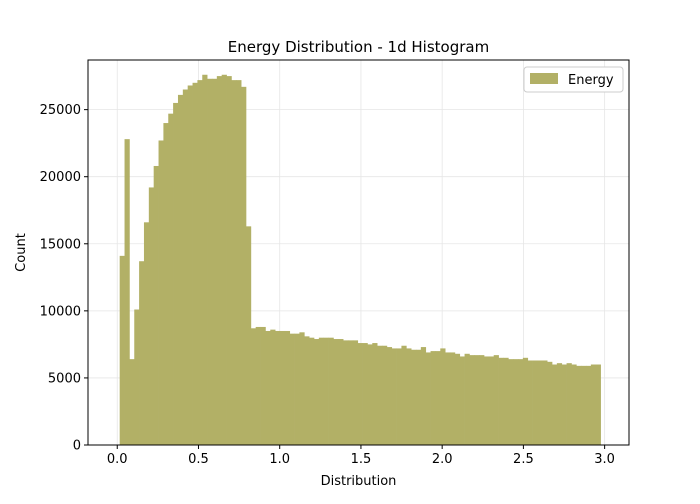 The image size is (700, 504). What do you see at coordinates (442, 459) in the screenshot?
I see `x-tick-label: 2.0` at bounding box center [442, 459].